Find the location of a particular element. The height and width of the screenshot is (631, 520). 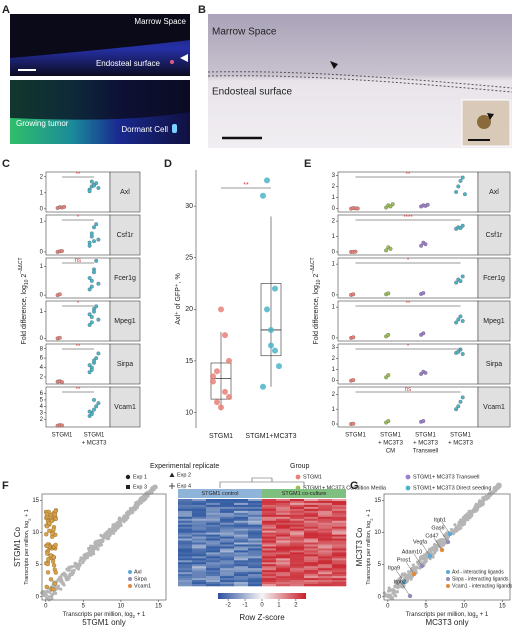

x-tick-label: 15 is located at coordinates (158, 607).